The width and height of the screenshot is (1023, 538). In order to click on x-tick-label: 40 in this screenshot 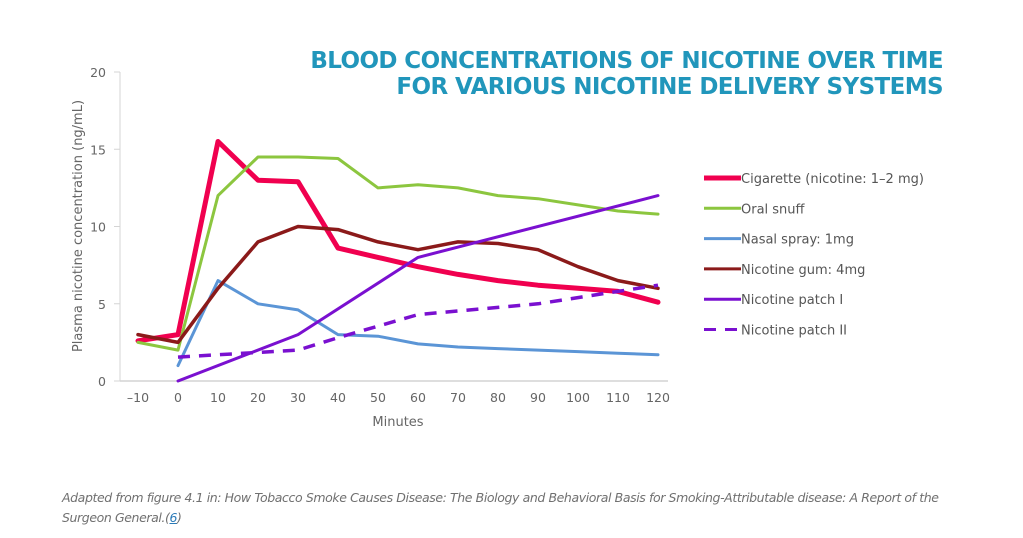, I will do `click(338, 397)`.